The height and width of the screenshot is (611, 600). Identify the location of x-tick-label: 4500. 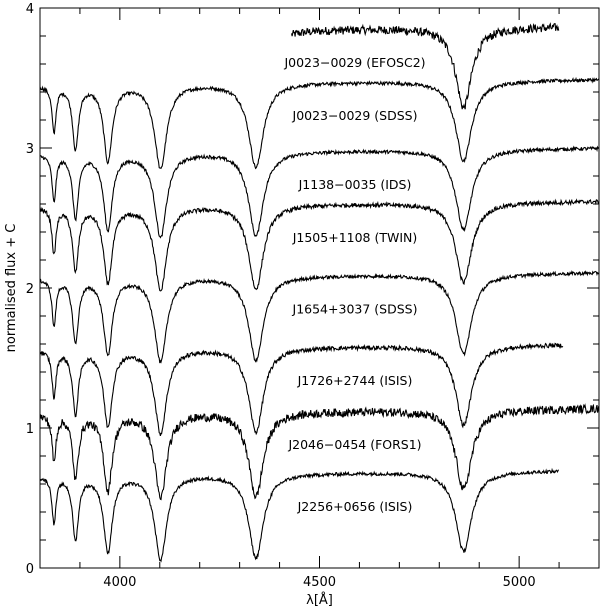
(319, 582).